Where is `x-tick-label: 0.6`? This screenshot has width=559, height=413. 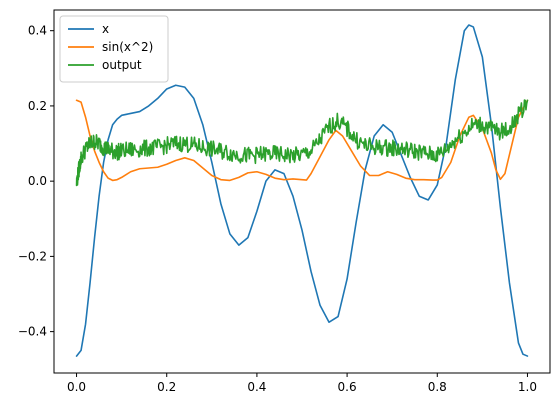
x-tick-label: 0.6 is located at coordinates (347, 387).